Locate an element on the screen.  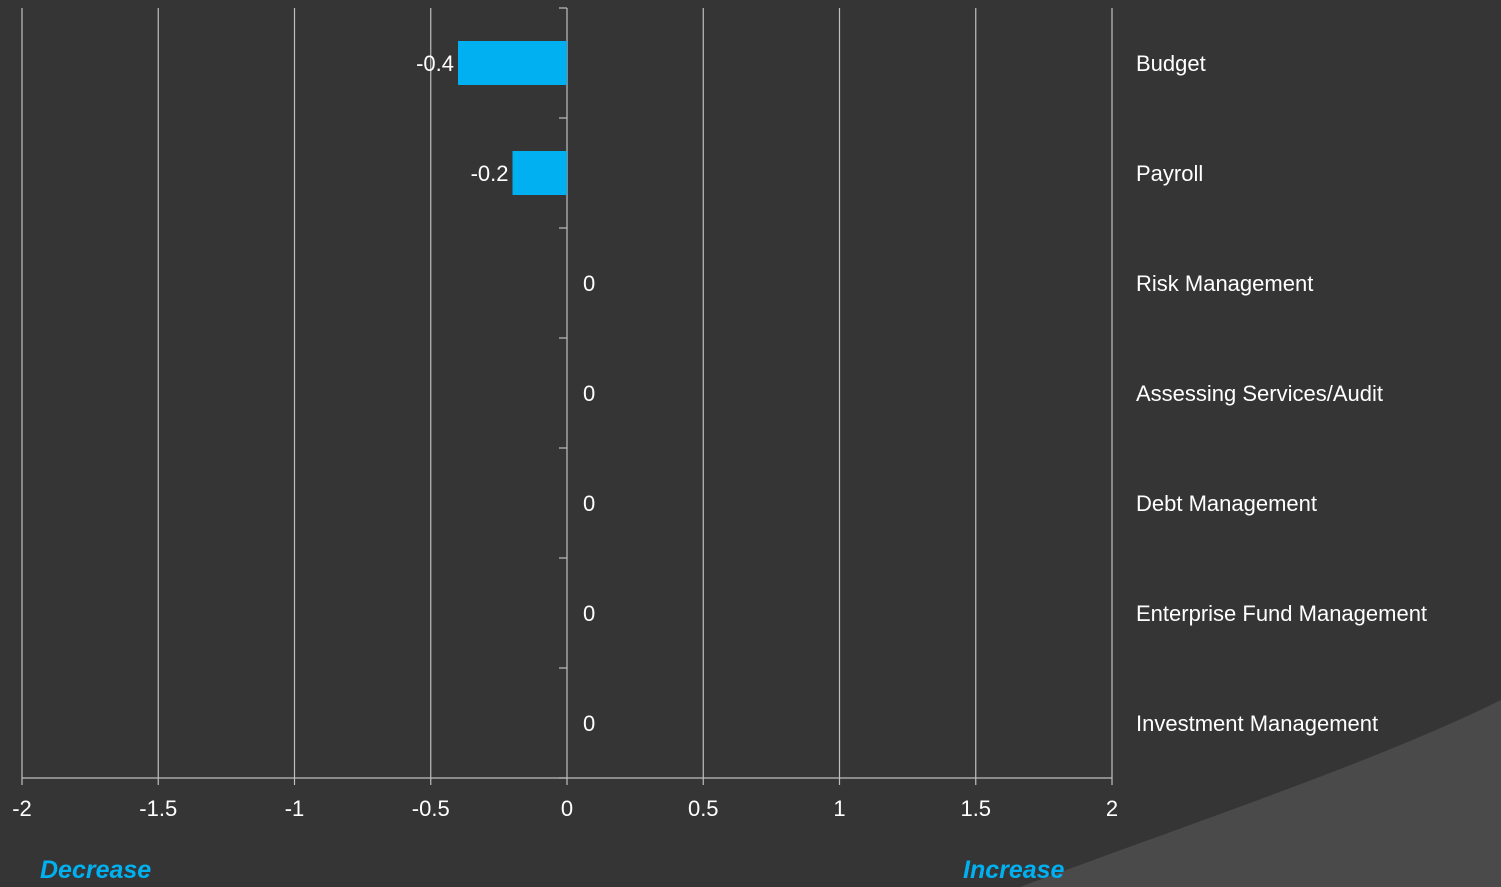
data-label-6: 0 is located at coordinates (589, 723).